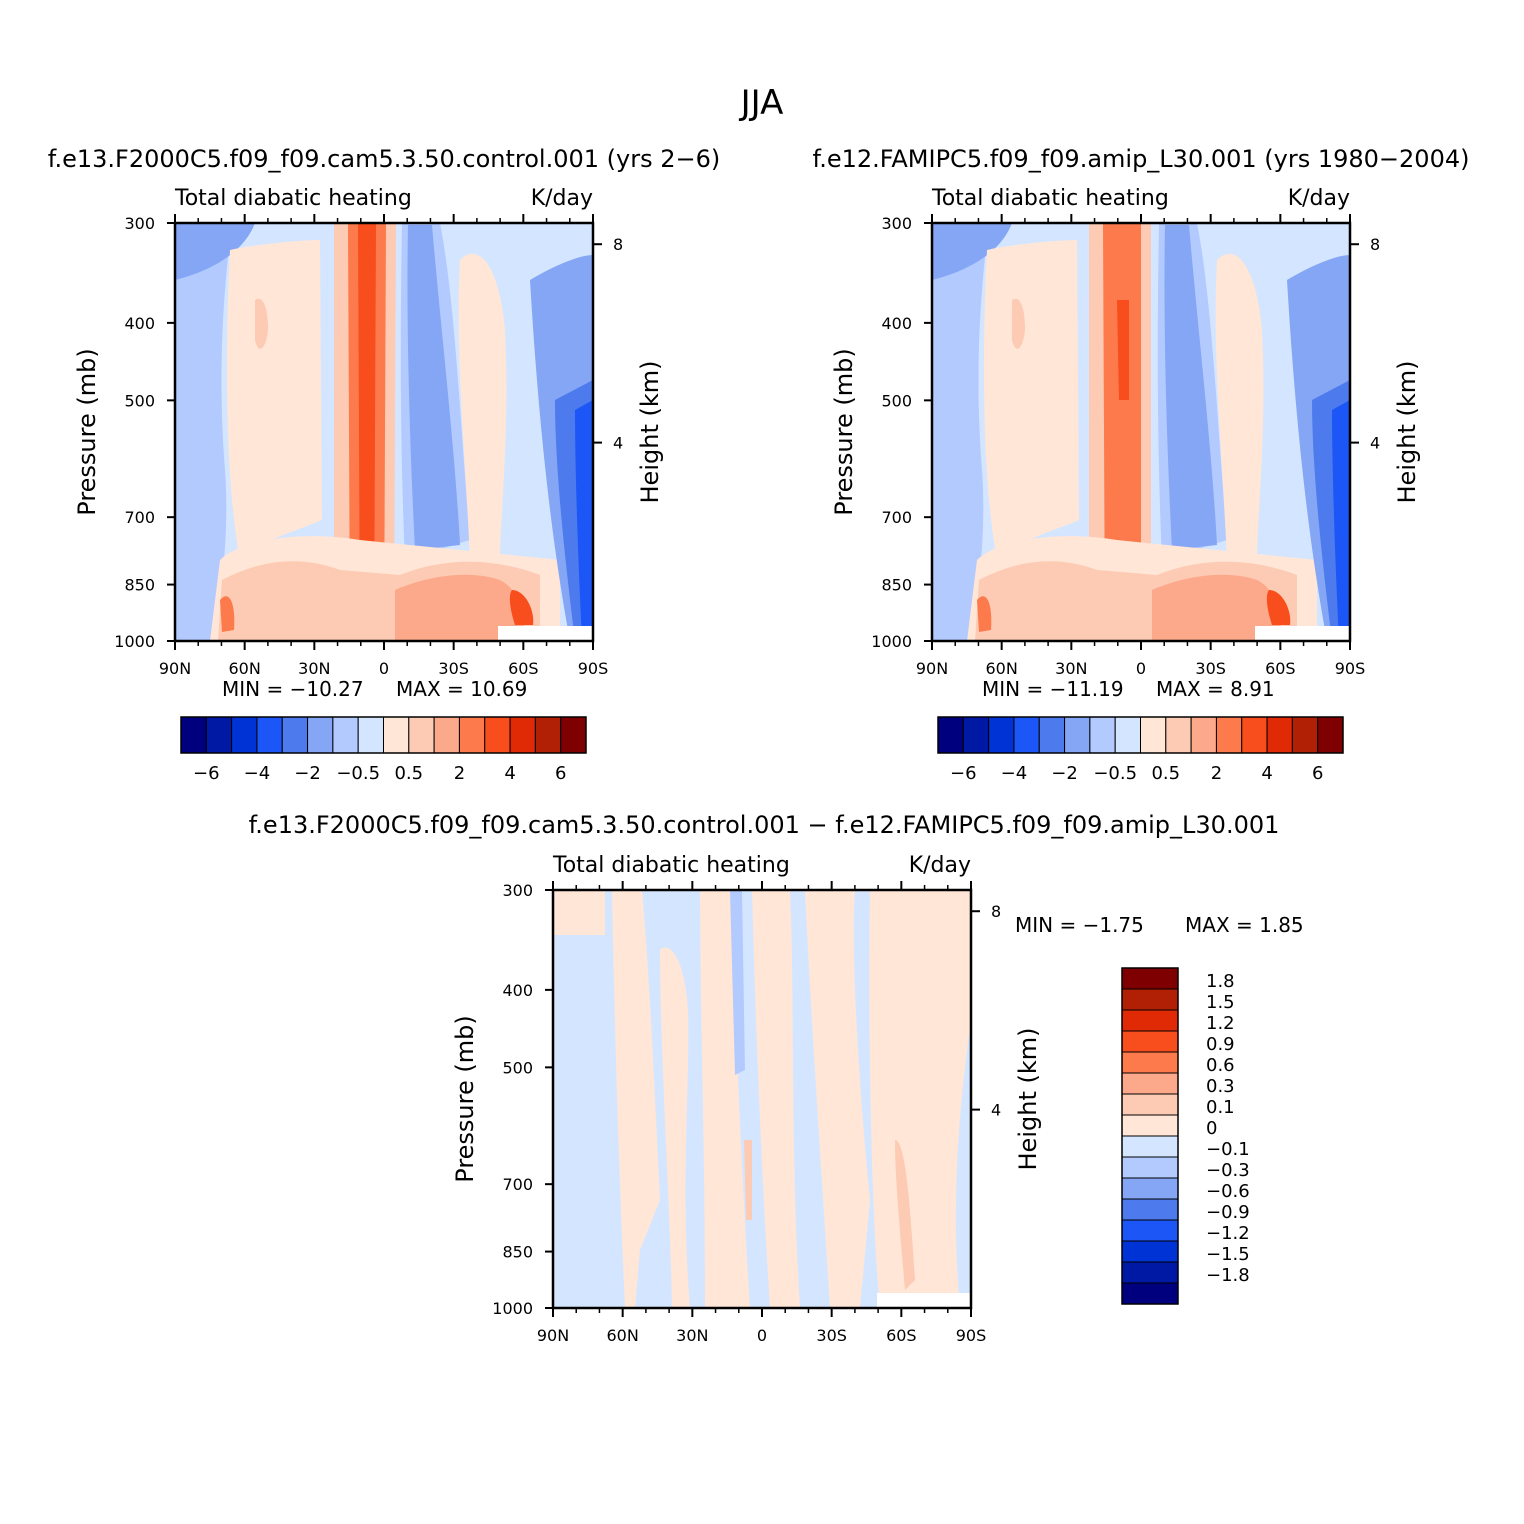  I want to click on colorbar-label: 2, so click(1216, 773).